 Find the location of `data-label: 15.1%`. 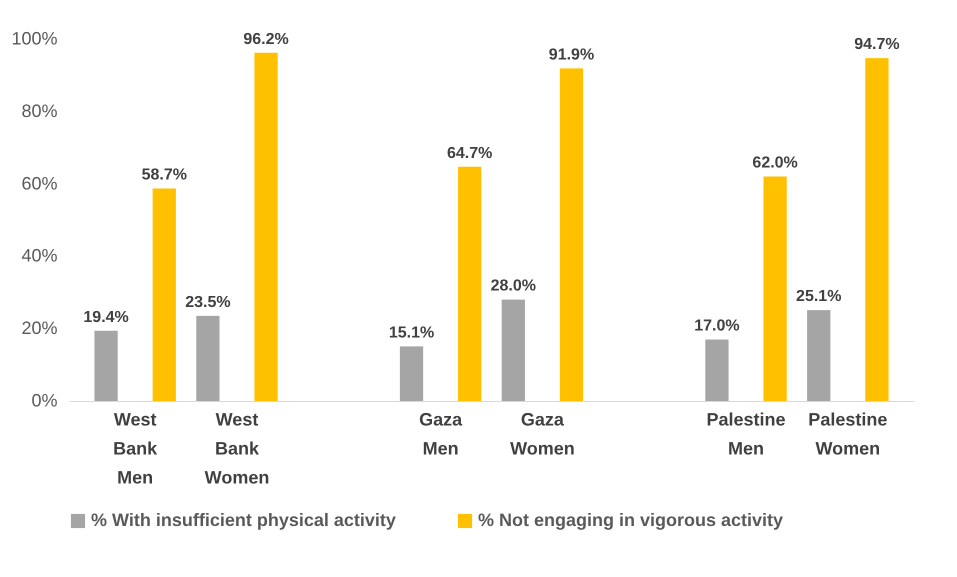

data-label: 15.1% is located at coordinates (411, 333).